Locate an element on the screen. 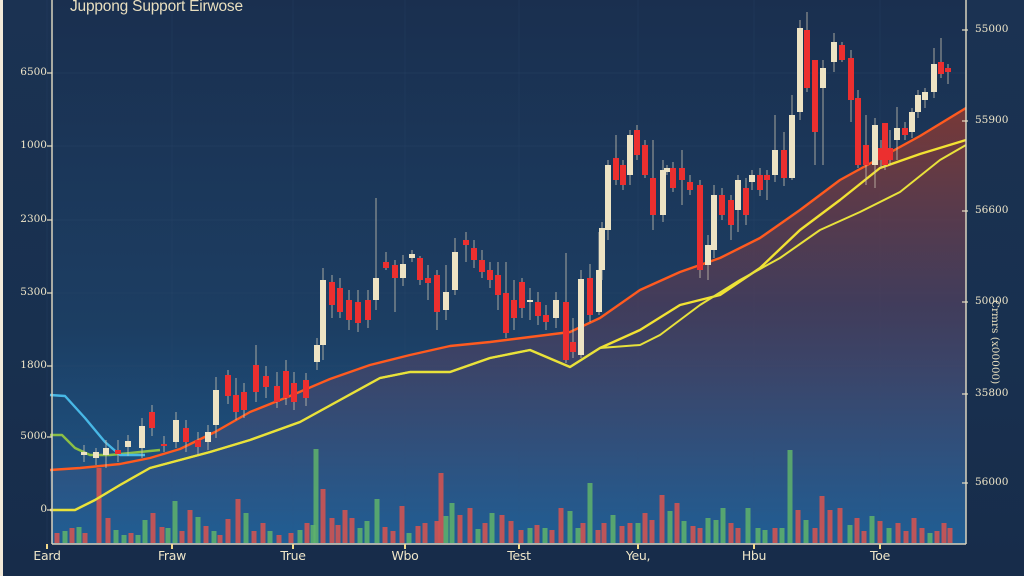 The height and width of the screenshot is (576, 1024). x-tick-label: Test is located at coordinates (519, 555).